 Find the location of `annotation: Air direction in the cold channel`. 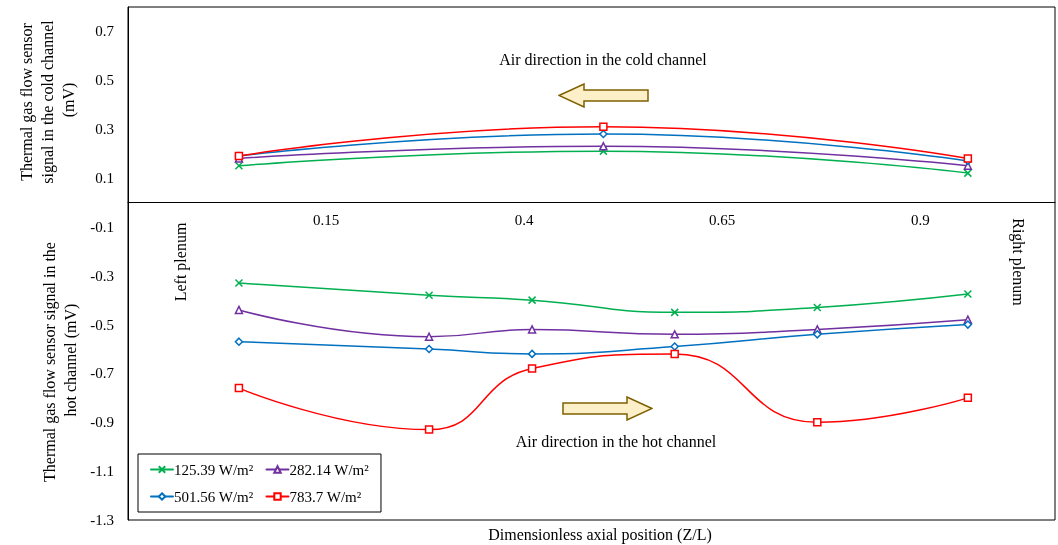

annotation: Air direction in the cold channel is located at coordinates (603, 59).